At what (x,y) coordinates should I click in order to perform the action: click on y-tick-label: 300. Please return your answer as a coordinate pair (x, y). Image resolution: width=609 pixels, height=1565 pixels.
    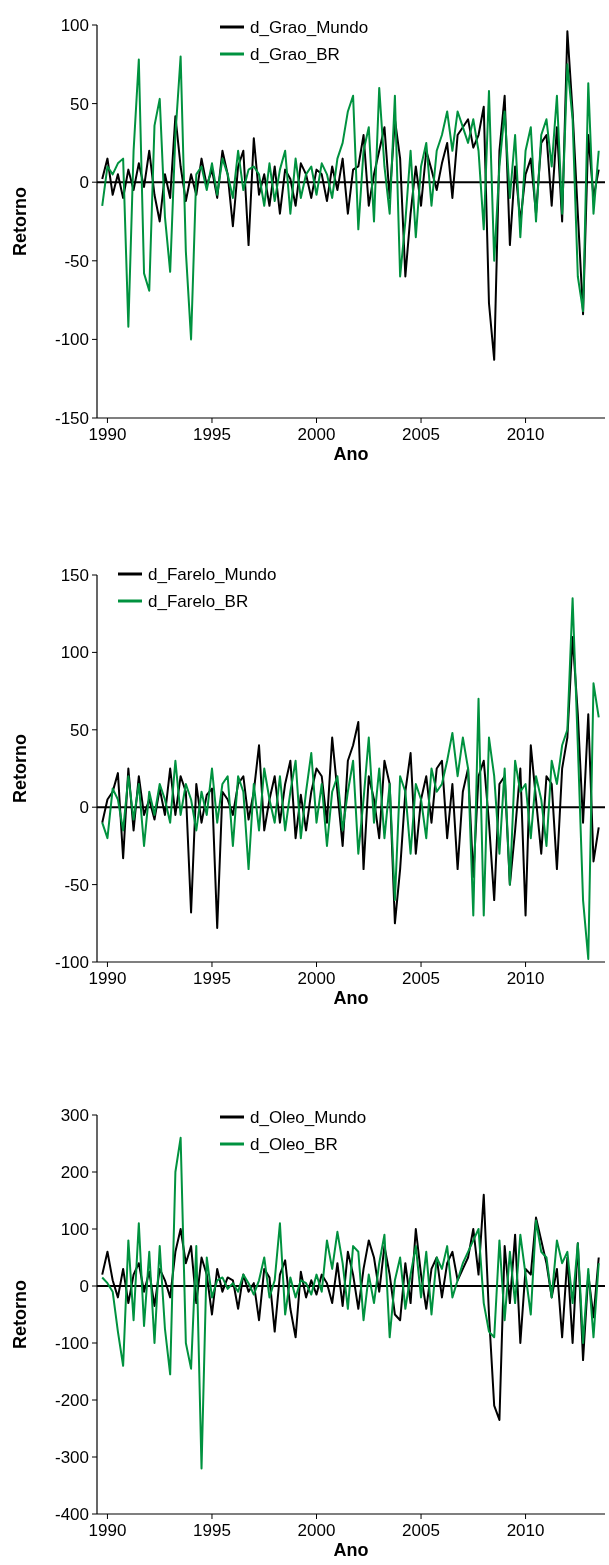
    Looking at the image, I should click on (74, 1115).